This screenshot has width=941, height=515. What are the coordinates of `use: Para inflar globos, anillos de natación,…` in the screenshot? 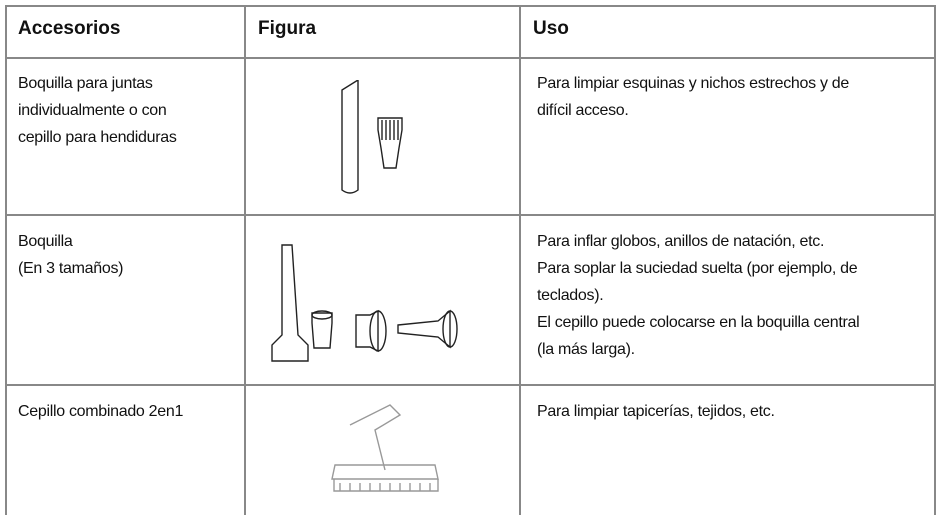 It's located at (698, 295).